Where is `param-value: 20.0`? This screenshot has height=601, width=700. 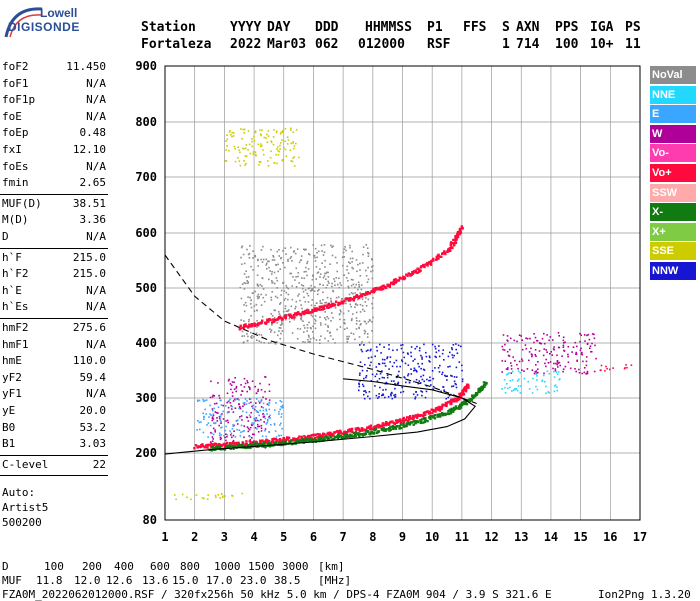 param-value: 20.0 is located at coordinates (93, 410).